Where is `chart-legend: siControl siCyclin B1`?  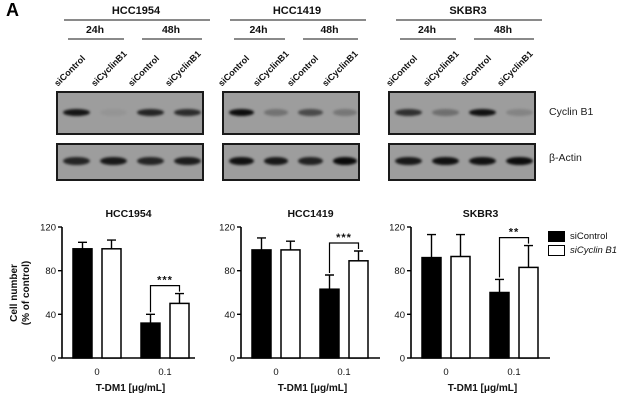 chart-legend: siControl siCyclin B1 is located at coordinates (582, 245).